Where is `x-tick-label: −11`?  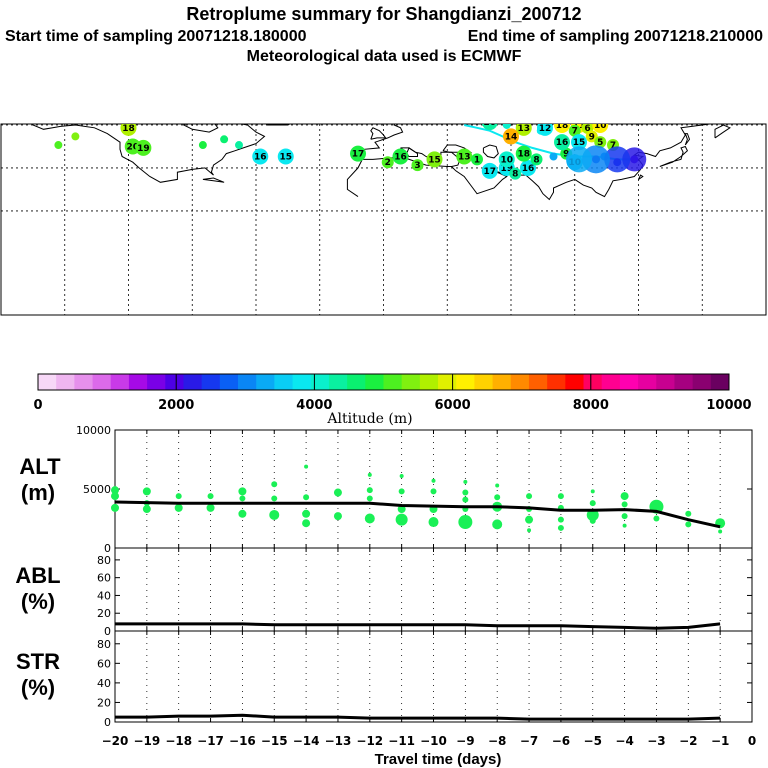
x-tick-label: −11 is located at coordinates (401, 741).